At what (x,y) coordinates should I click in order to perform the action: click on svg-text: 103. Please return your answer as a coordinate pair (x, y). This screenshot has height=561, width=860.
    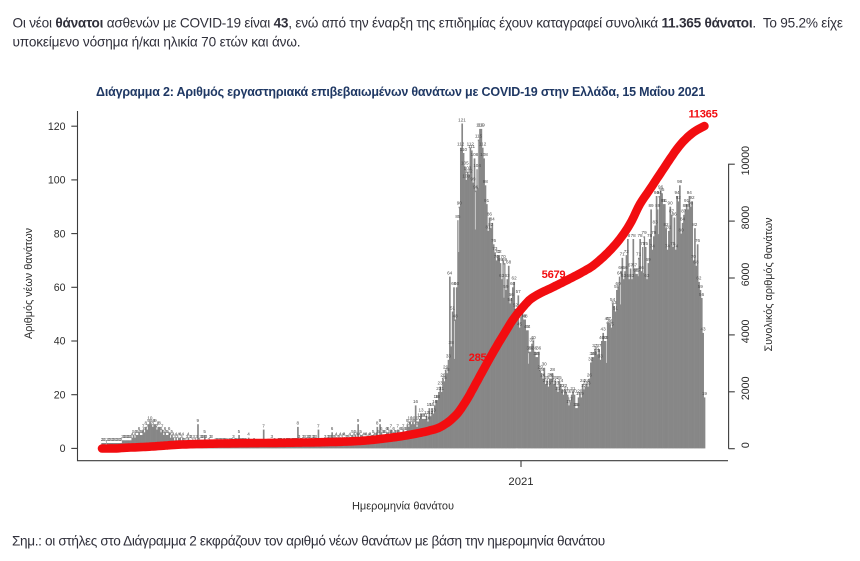
    Looking at the image, I should click on (468, 168).